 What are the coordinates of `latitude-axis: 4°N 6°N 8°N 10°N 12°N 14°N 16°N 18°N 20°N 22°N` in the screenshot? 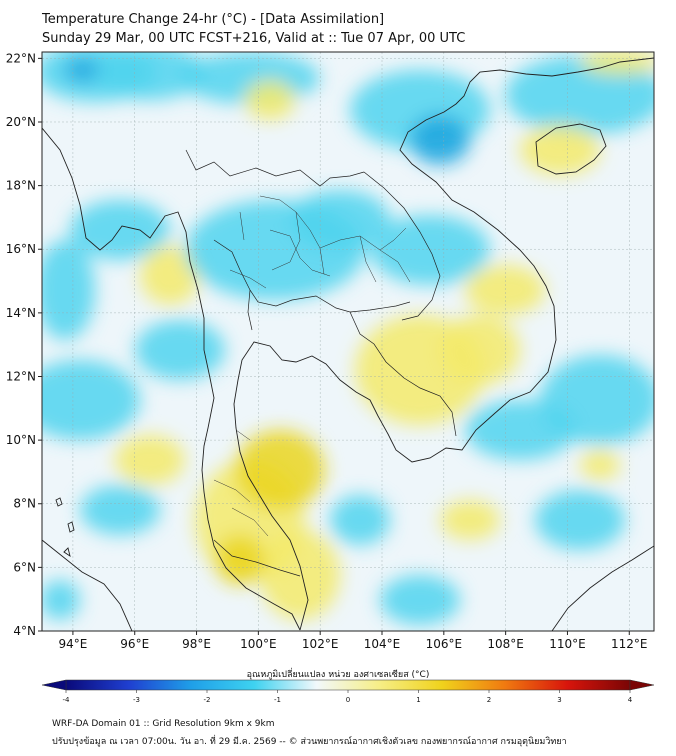 It's located at (24, 344).